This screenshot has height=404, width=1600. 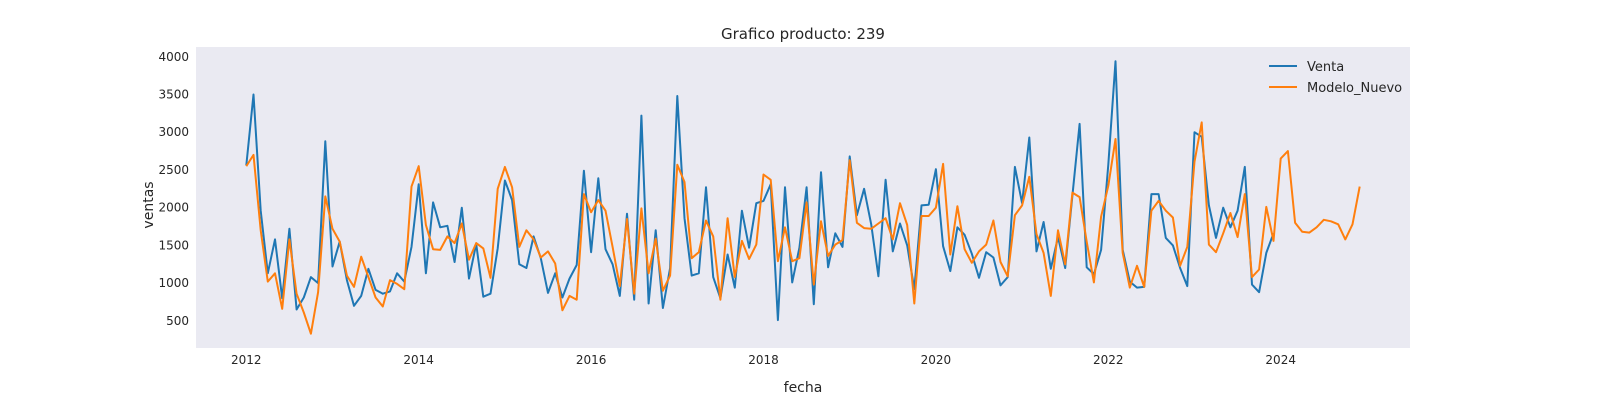 I want to click on legend-label: Venta, so click(x=1325, y=67).